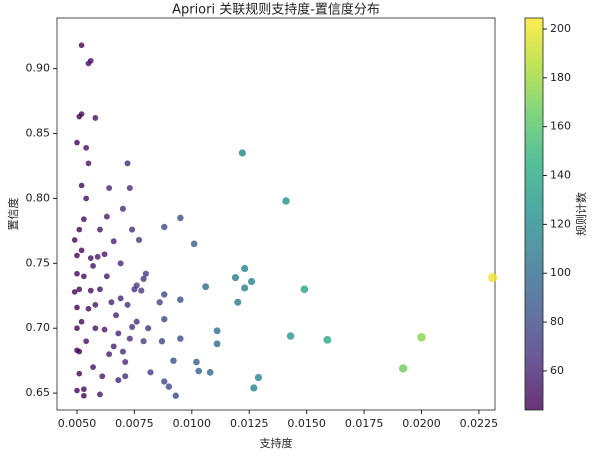 This screenshot has width=598, height=459. Describe the element at coordinates (13, 214) in the screenshot. I see `y-axis-label: 置信度` at that location.